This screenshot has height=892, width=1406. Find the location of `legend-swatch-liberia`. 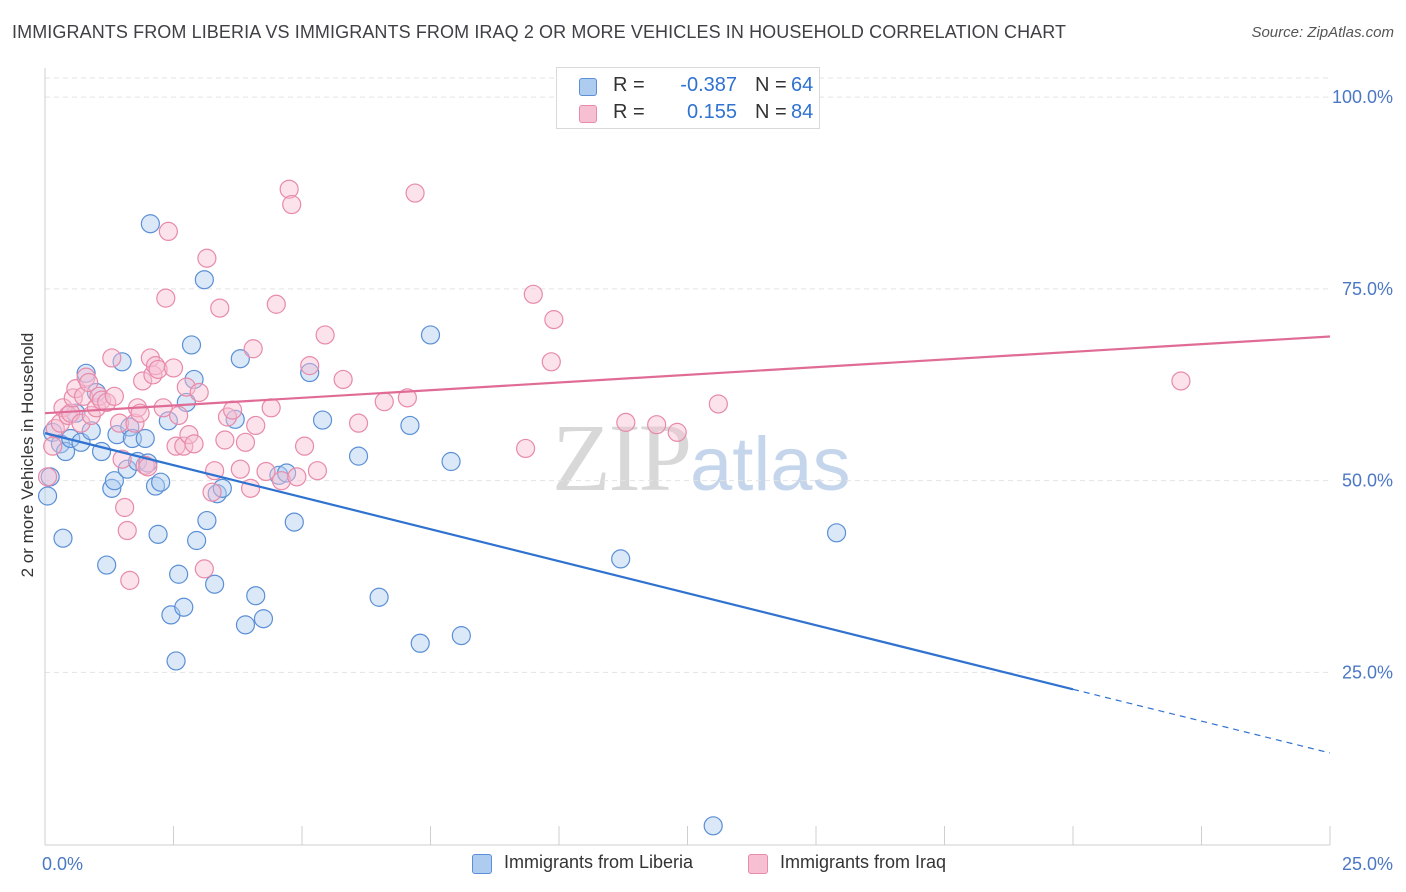

legend-swatch-liberia is located at coordinates (482, 864).